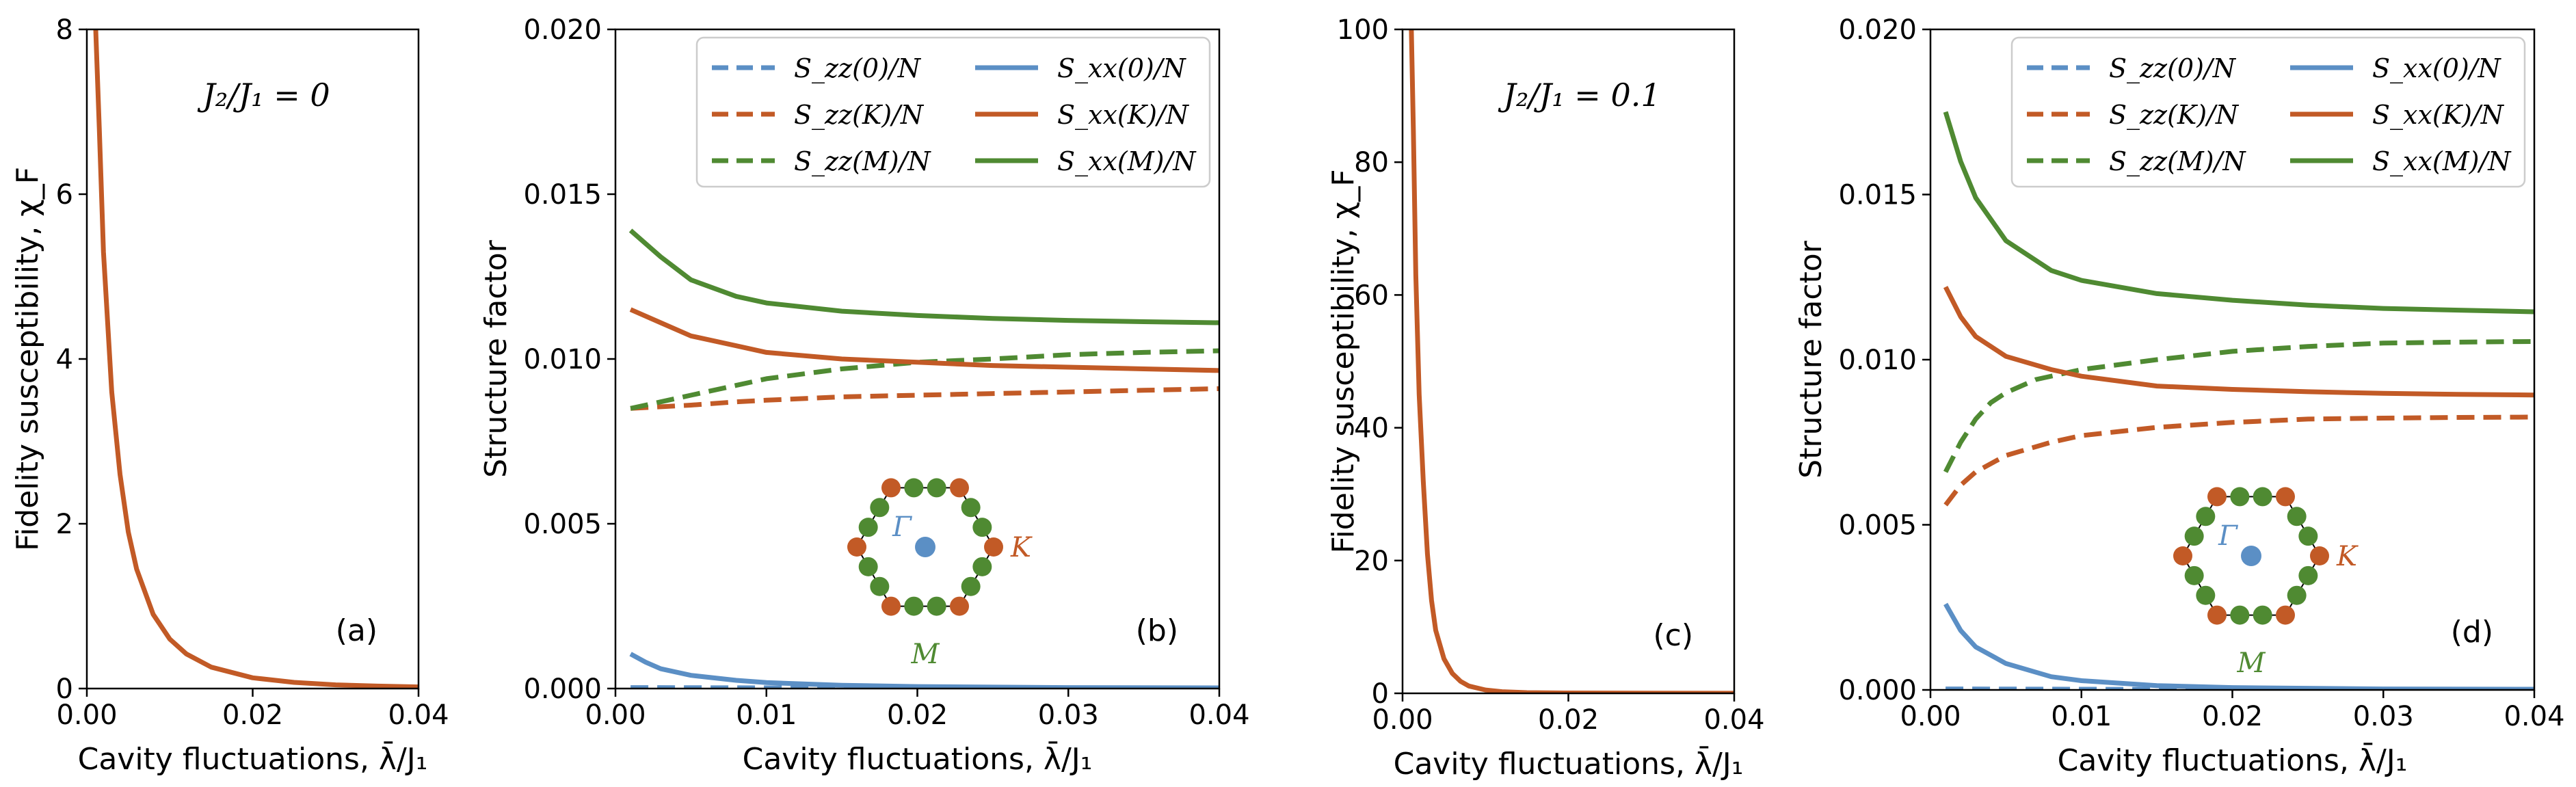  What do you see at coordinates (1127, 161) in the screenshot?
I see `legend-entry: S_xx(M)/N` at bounding box center [1127, 161].